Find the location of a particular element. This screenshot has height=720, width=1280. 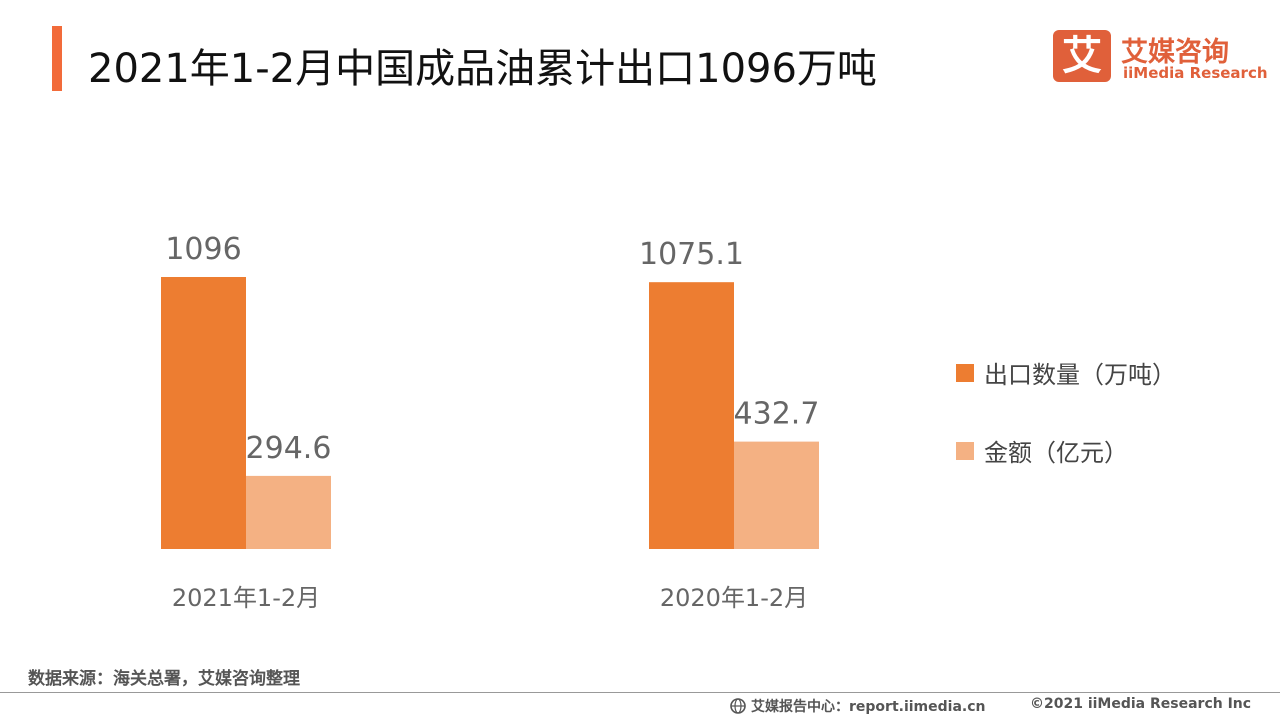

legend-swatch-amount is located at coordinates (965, 450).